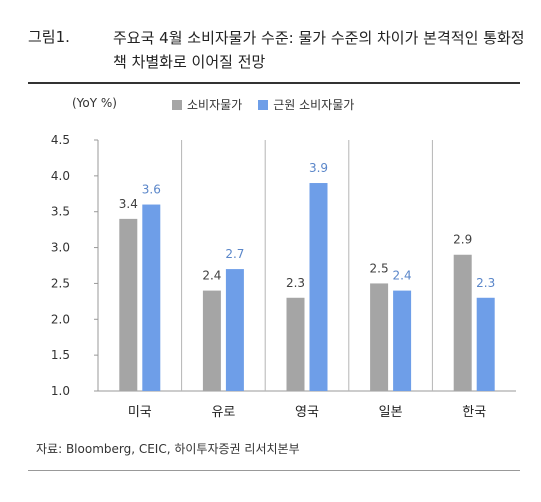 The width and height of the screenshot is (541, 502). Describe the element at coordinates (474, 412) in the screenshot. I see `x-tick-label-4: 한국` at that location.